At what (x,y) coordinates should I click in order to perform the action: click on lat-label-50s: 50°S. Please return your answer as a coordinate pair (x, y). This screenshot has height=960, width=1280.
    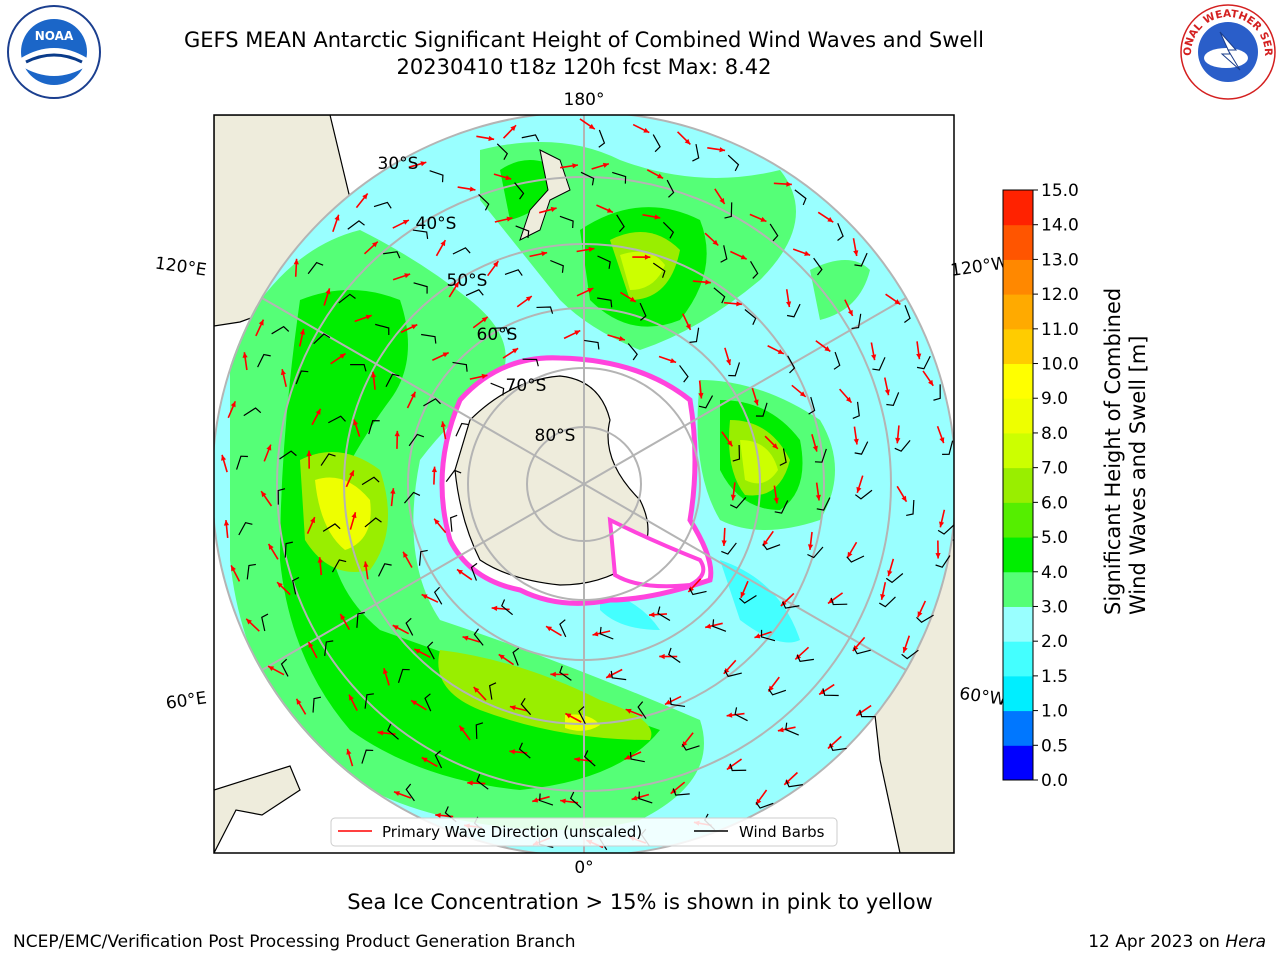
    Looking at the image, I should click on (467, 281).